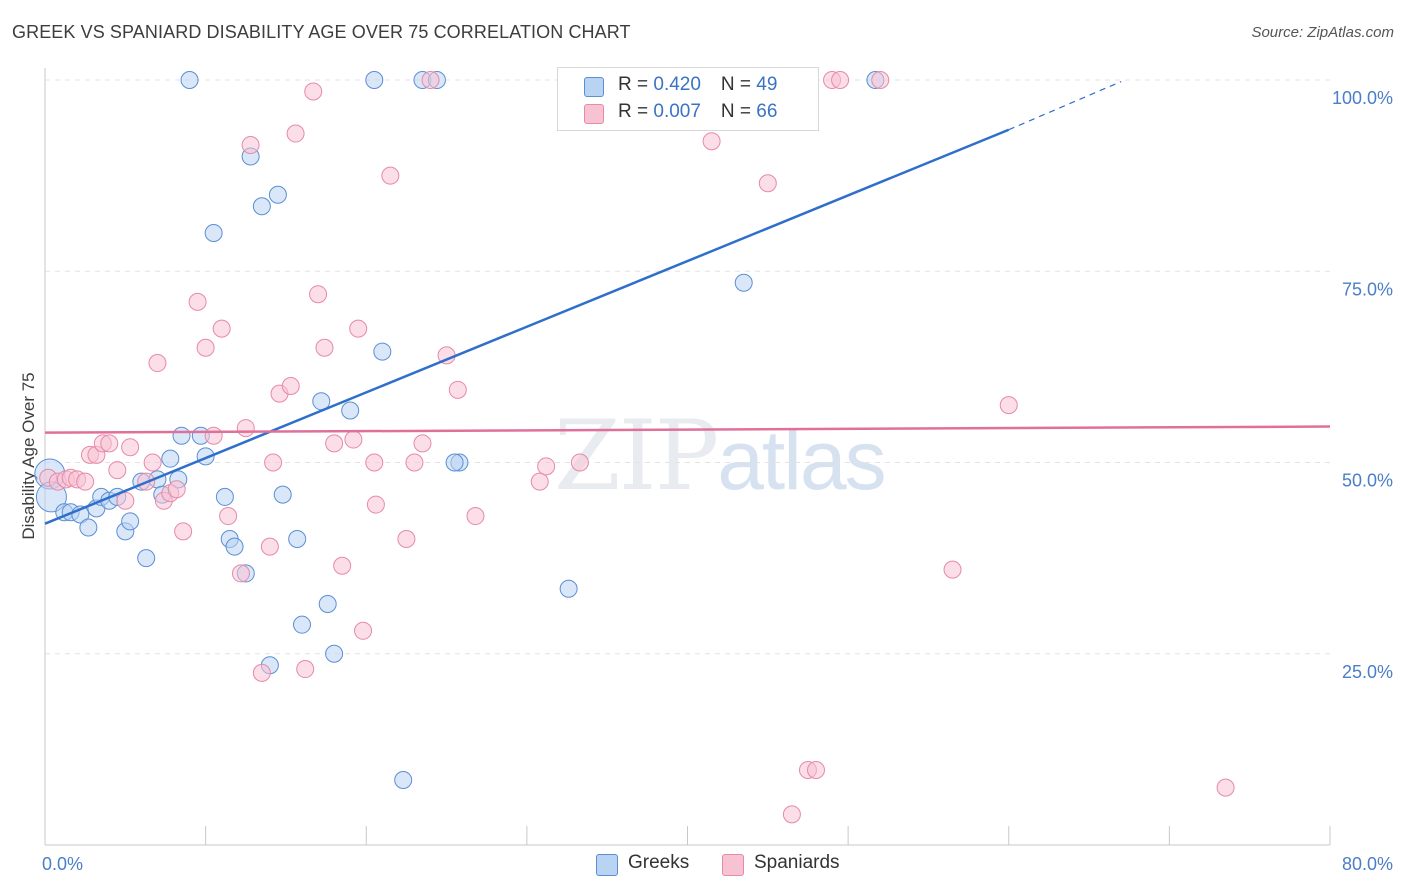  Describe the element at coordinates (767, 84) in the screenshot. I see `greeks-n-value: 49` at that location.